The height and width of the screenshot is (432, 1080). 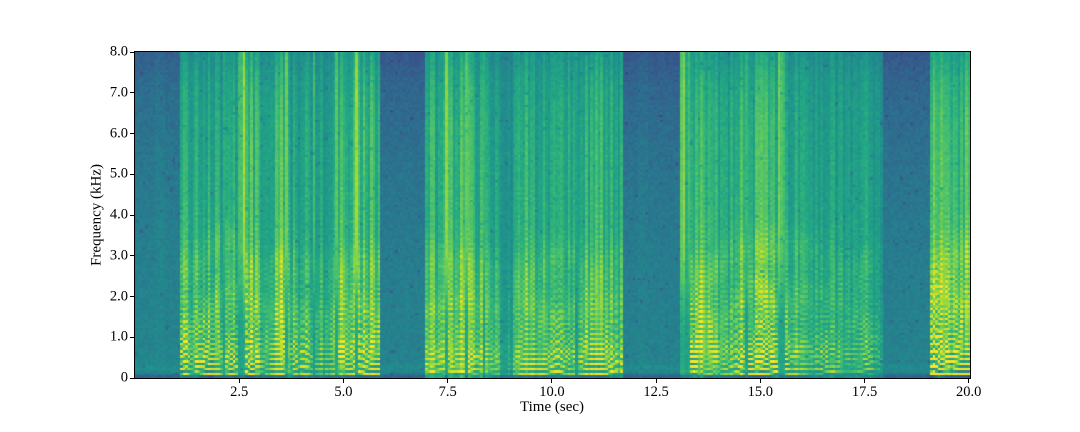 What do you see at coordinates (969, 392) in the screenshot?
I see `x-tick-label: 20.0` at bounding box center [969, 392].